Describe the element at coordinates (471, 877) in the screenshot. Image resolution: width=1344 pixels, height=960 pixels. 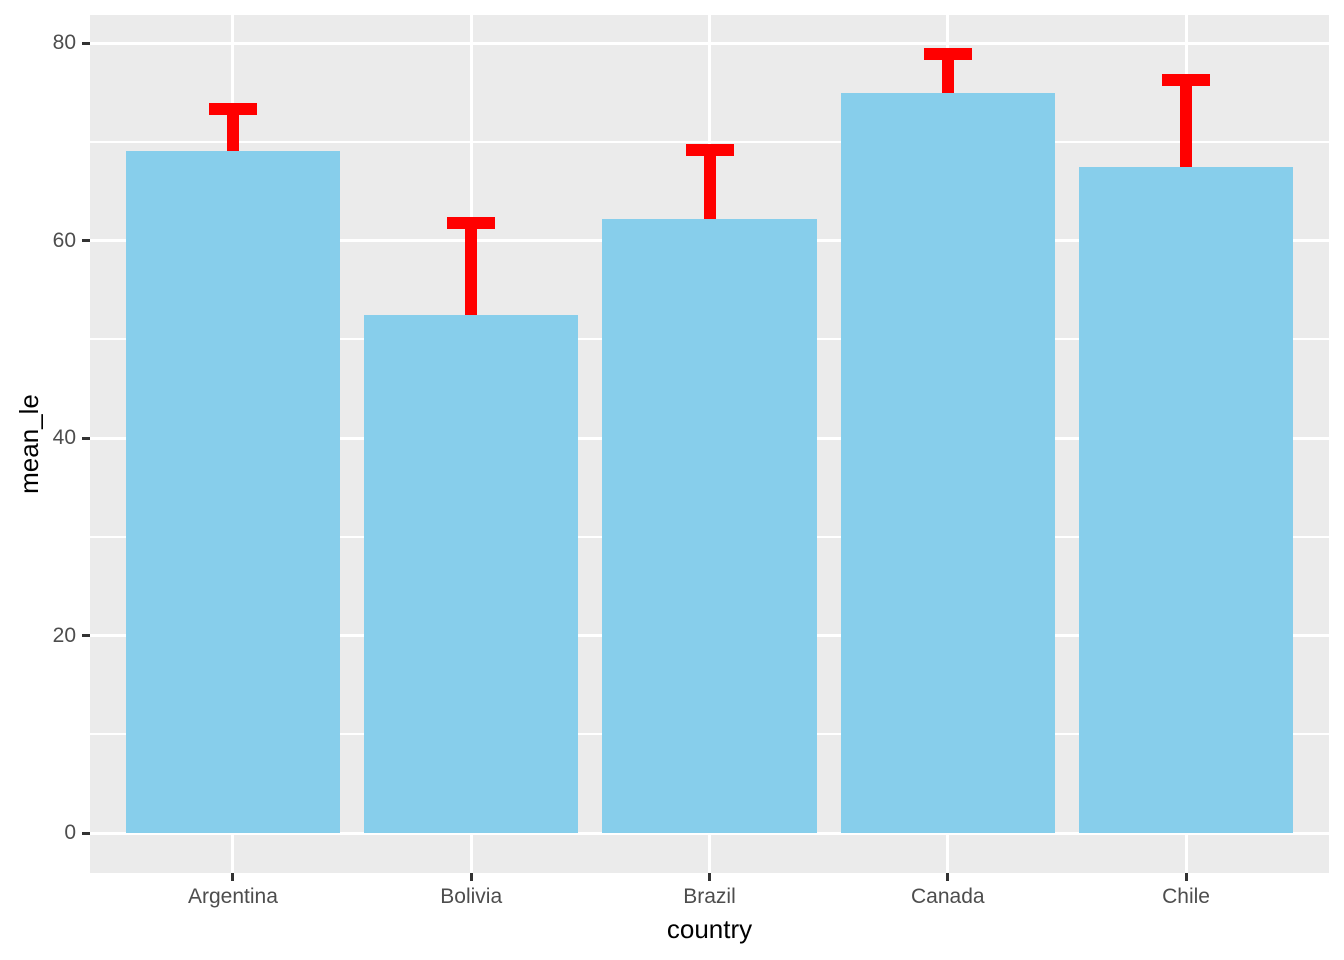
I see `x-axis-tick-bolivia` at that location.